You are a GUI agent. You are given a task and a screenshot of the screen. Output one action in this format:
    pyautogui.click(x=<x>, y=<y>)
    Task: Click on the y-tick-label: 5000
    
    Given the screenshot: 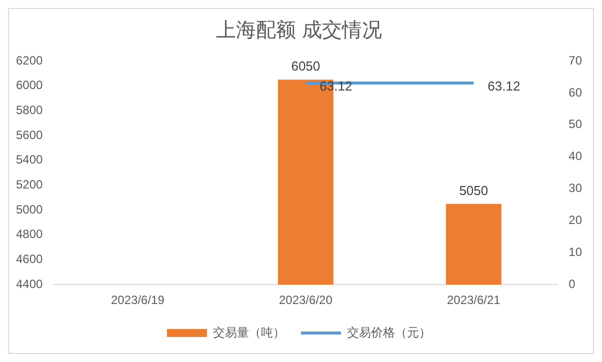 What is the action you would take?
    pyautogui.click(x=30, y=209)
    